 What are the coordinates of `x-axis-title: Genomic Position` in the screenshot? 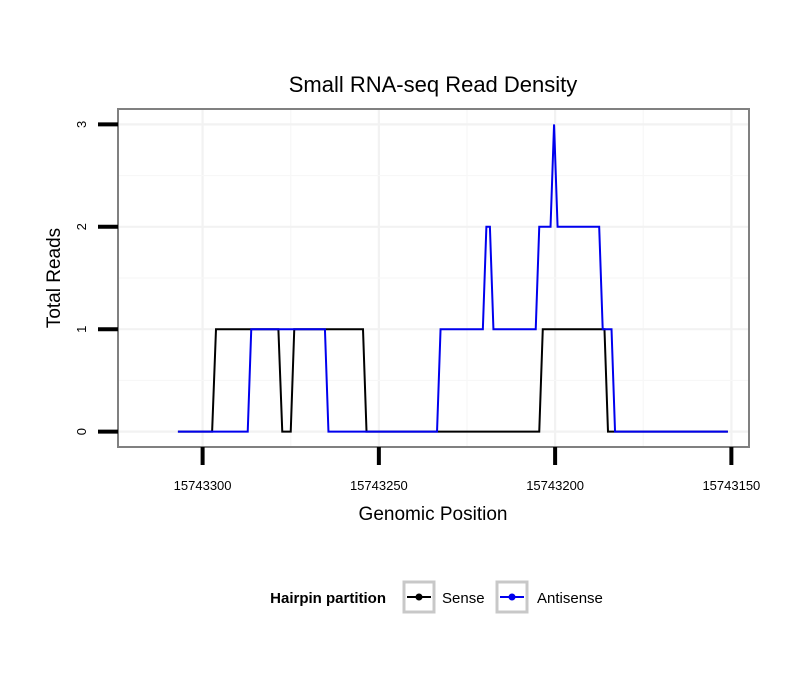 It's located at (433, 514).